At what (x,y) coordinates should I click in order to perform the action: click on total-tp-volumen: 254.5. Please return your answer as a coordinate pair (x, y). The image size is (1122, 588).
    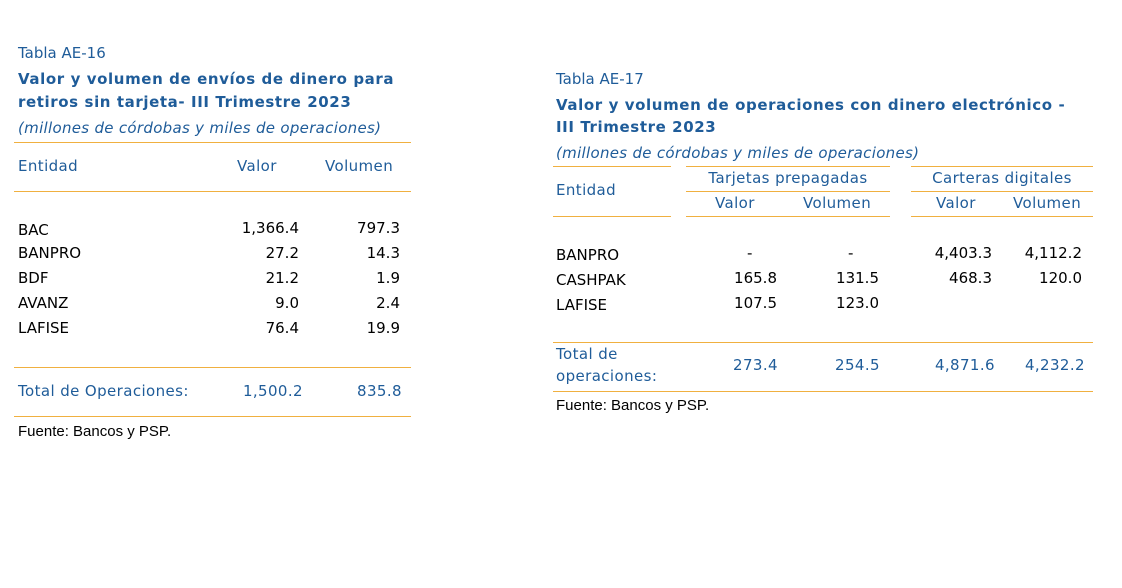
    Looking at the image, I should click on (857, 365).